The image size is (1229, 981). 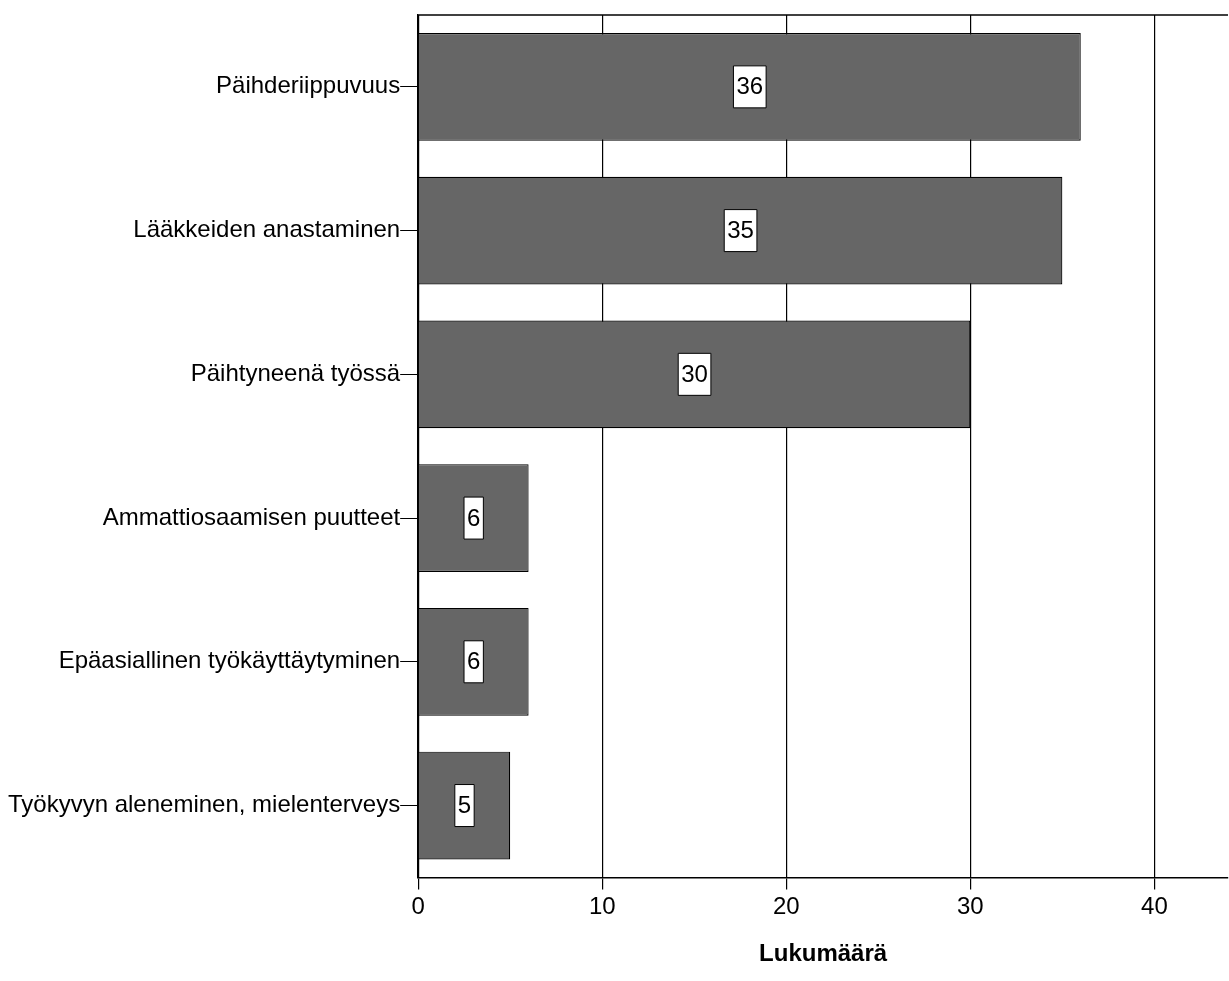 What do you see at coordinates (267, 229) in the screenshot?
I see `y-tick-label: Lääkkeiden anastaminen` at bounding box center [267, 229].